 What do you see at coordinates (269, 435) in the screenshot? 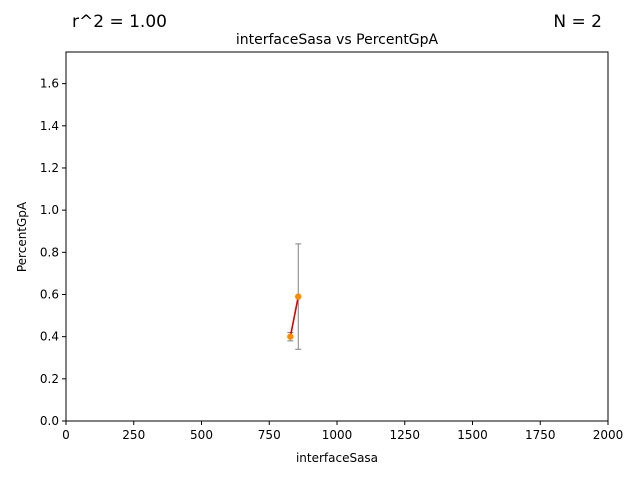
I see `x-tick-label: 750` at bounding box center [269, 435].